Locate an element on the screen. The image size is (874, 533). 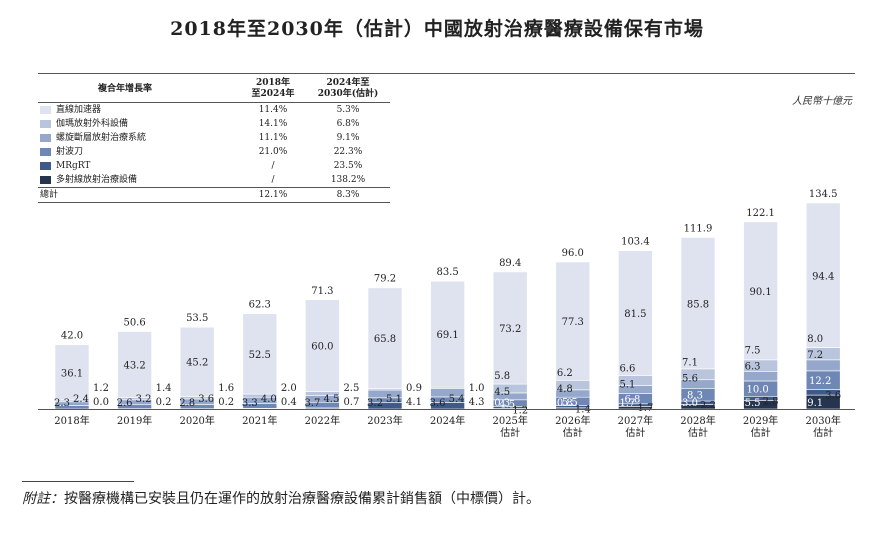
bar-label-cyberknife: 2.8 is located at coordinates (187, 403).